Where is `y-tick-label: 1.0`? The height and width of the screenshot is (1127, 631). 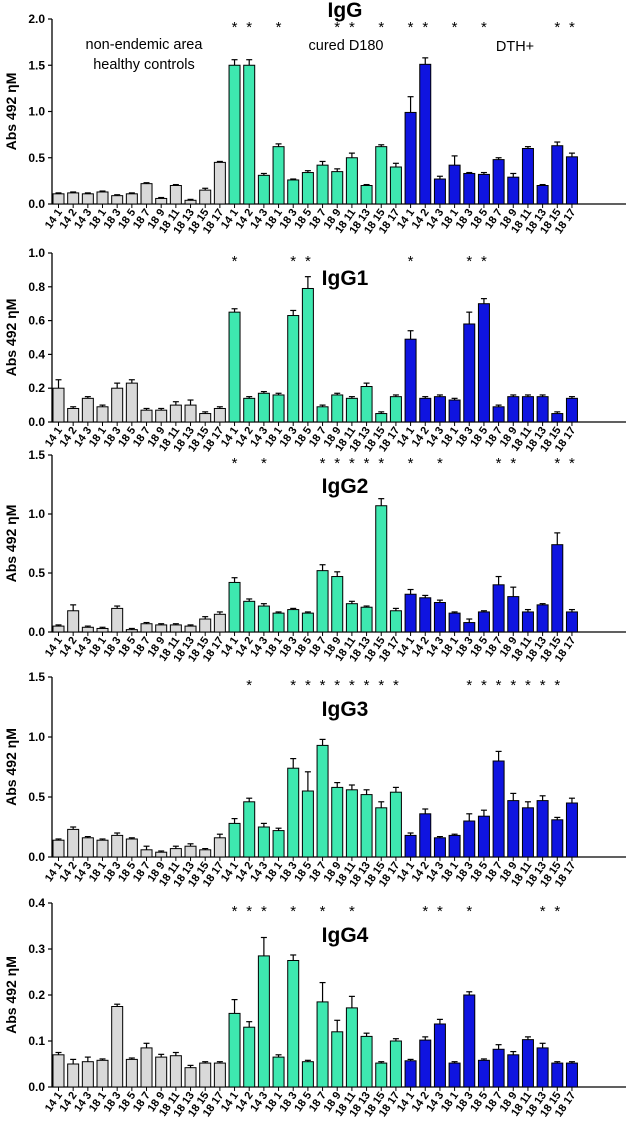 y-tick-label: 1.0 is located at coordinates (36, 253).